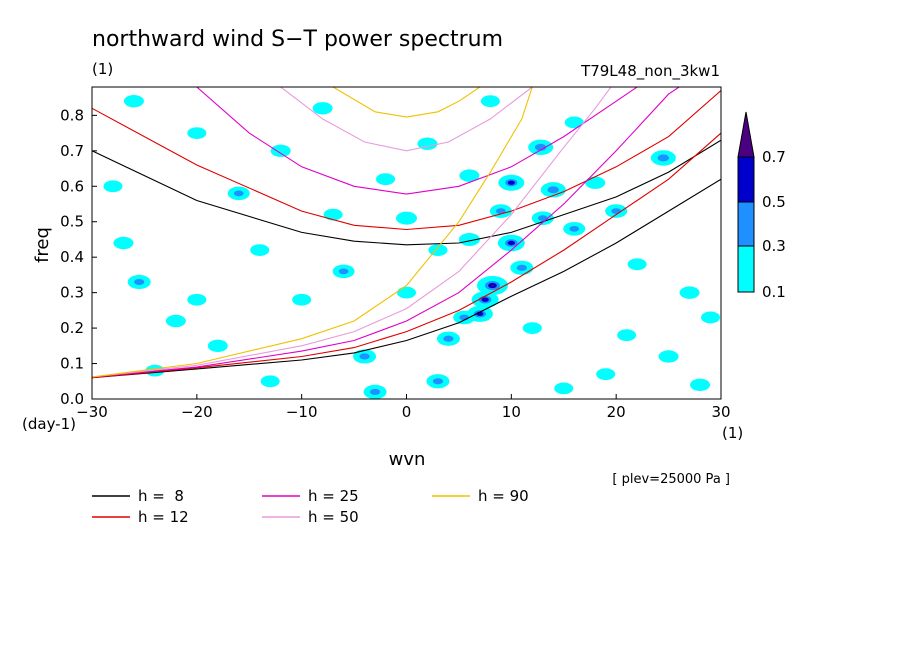 This screenshot has width=904, height=654. Describe the element at coordinates (503, 496) in the screenshot. I see `legend-label: h = 90` at that location.